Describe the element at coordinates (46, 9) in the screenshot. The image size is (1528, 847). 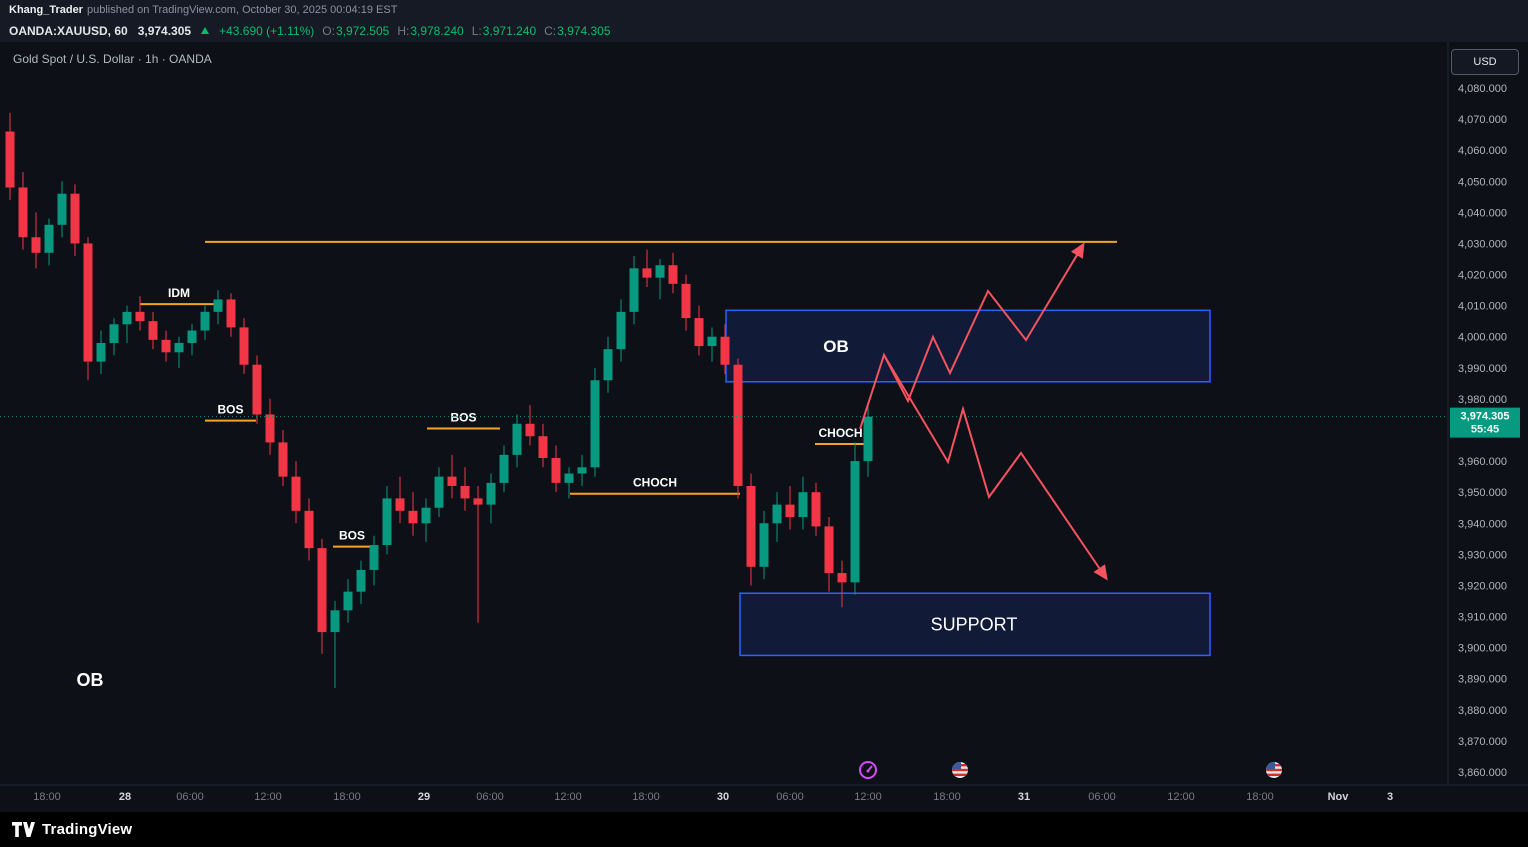
I see `author-link: Khang_Trader` at that location.